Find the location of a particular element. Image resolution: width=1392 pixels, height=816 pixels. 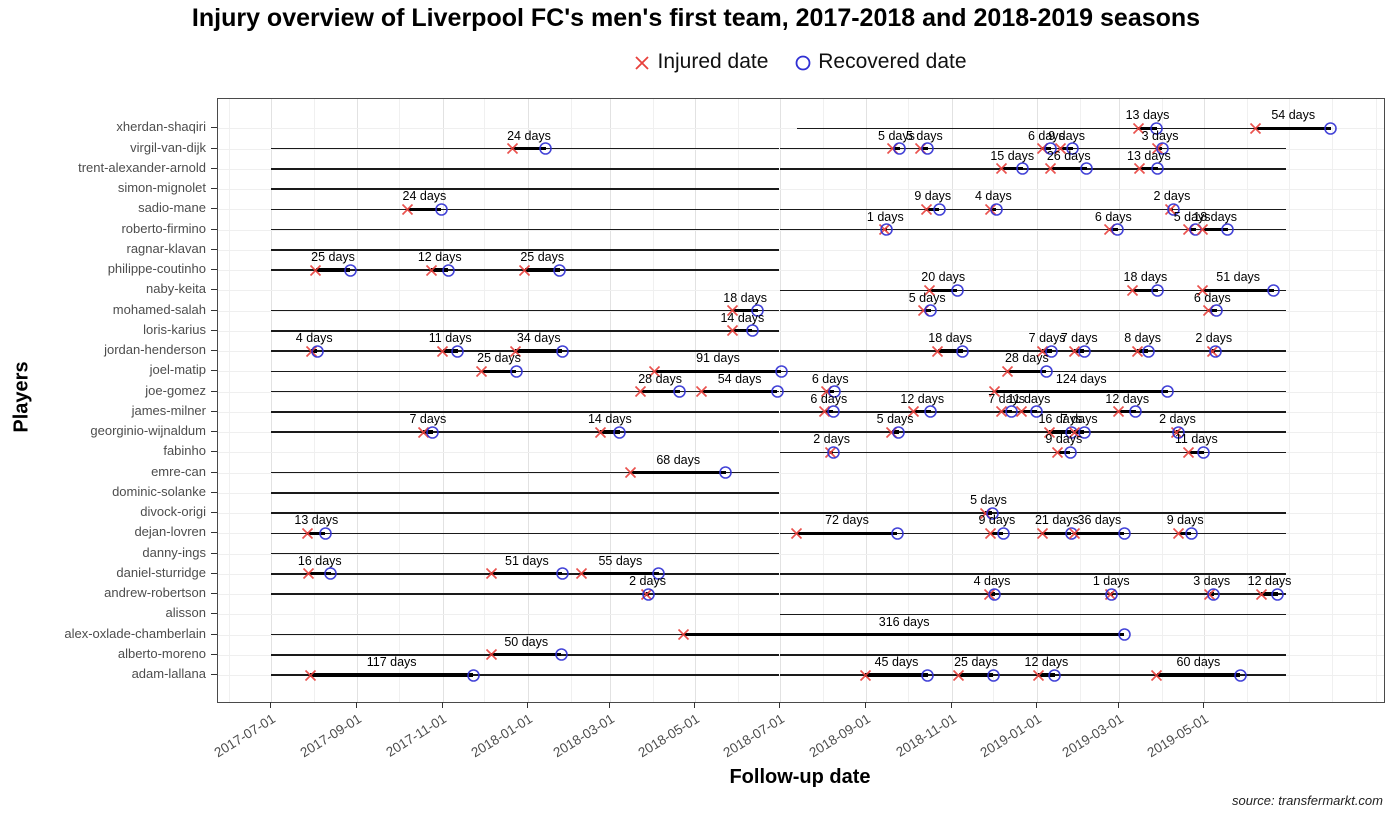

injury-days-label: 50 days is located at coordinates (526, 641).